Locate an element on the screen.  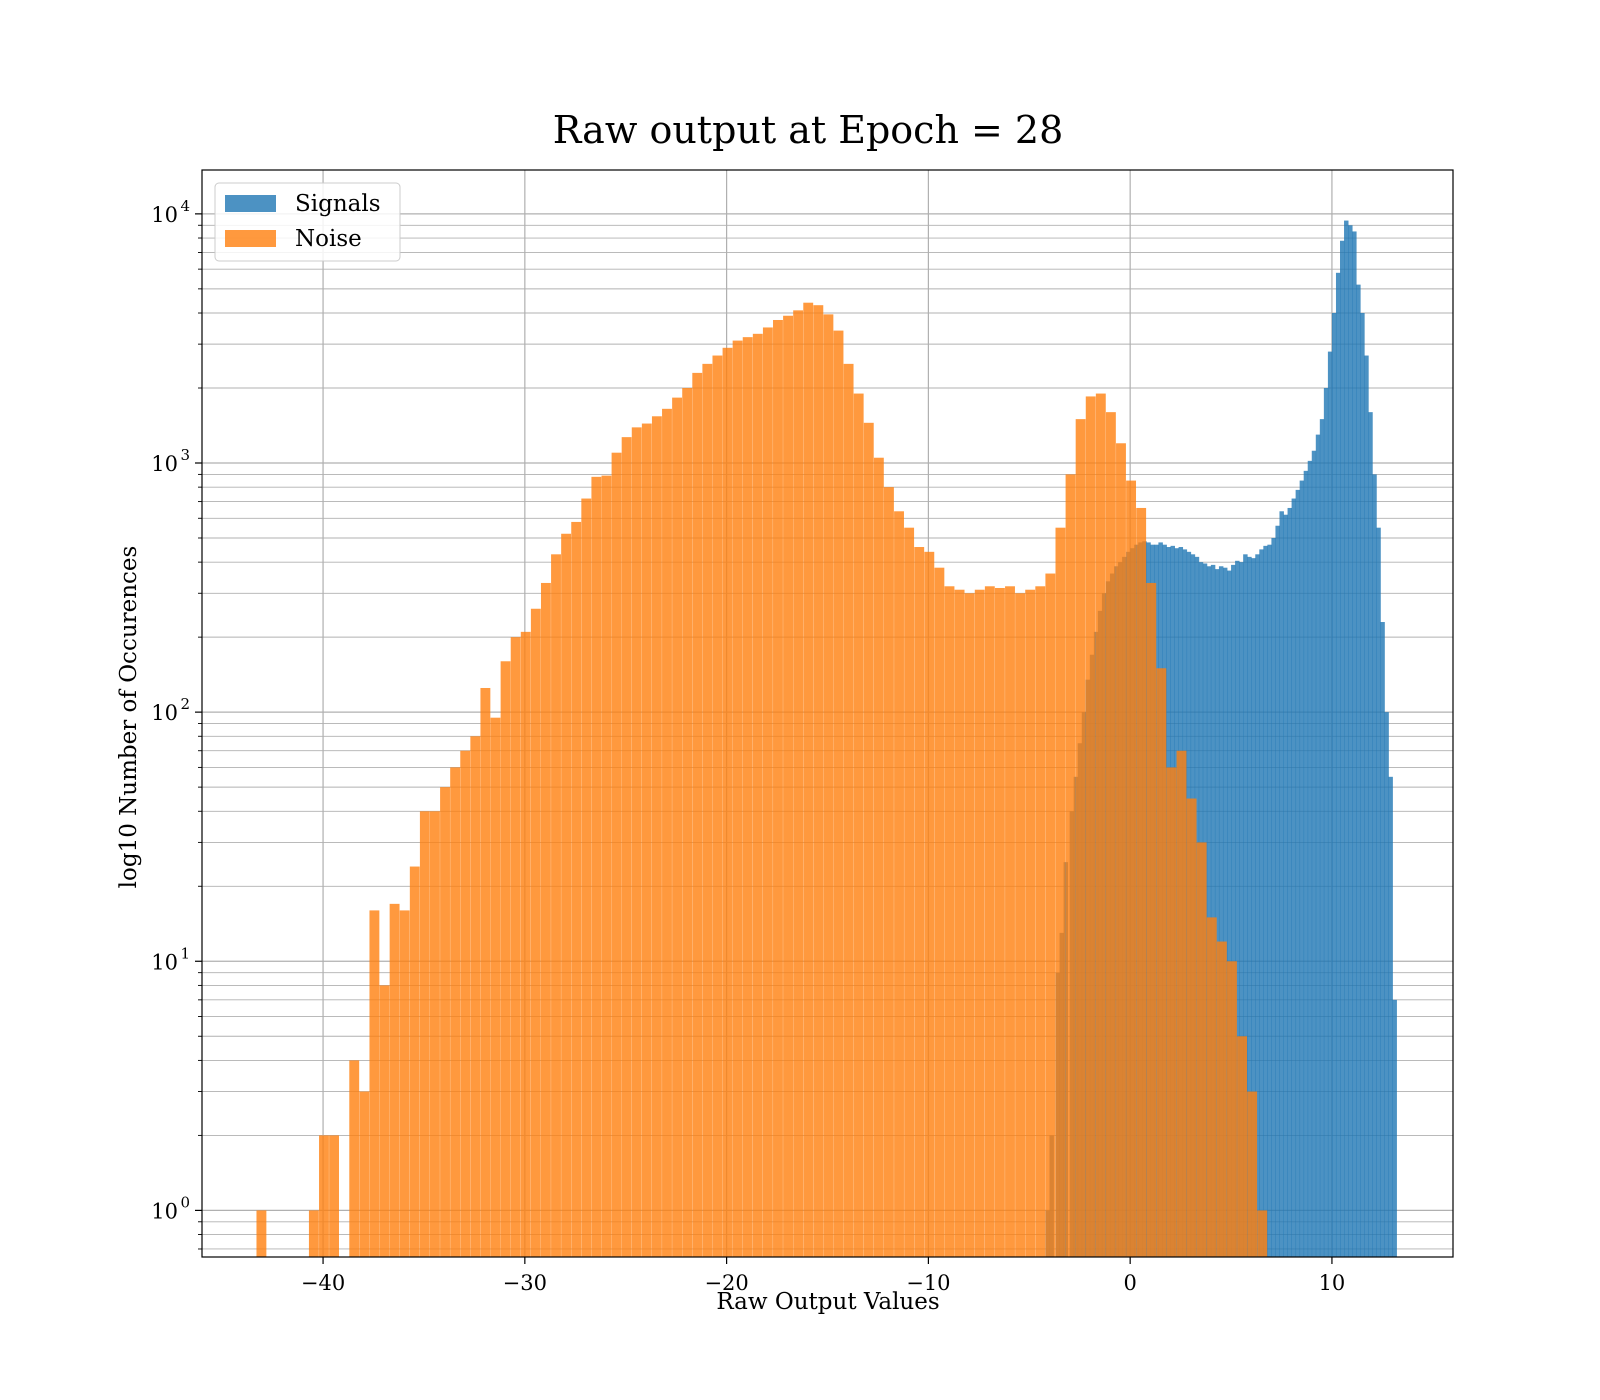
y-tick-label-exponent: 3 is located at coordinates (185, 455).